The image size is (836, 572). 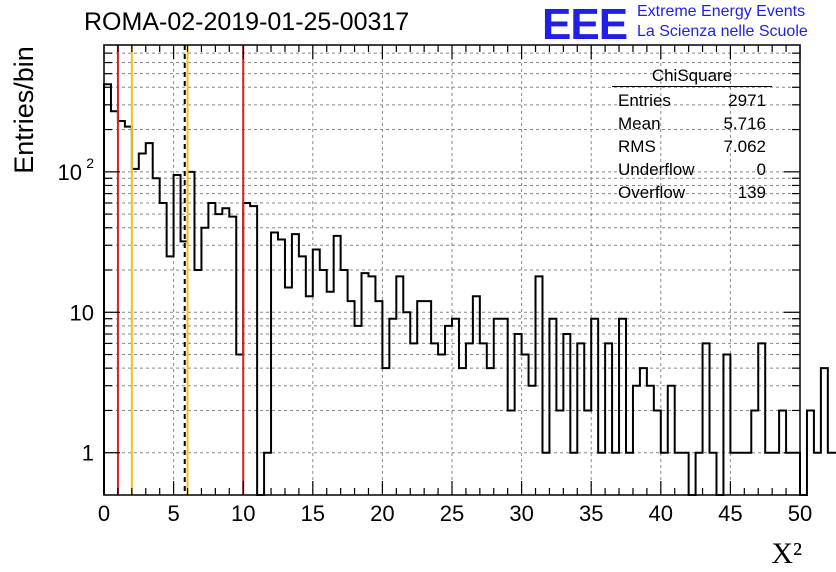 What do you see at coordinates (637, 146) in the screenshot?
I see `stats-label: RMS` at bounding box center [637, 146].